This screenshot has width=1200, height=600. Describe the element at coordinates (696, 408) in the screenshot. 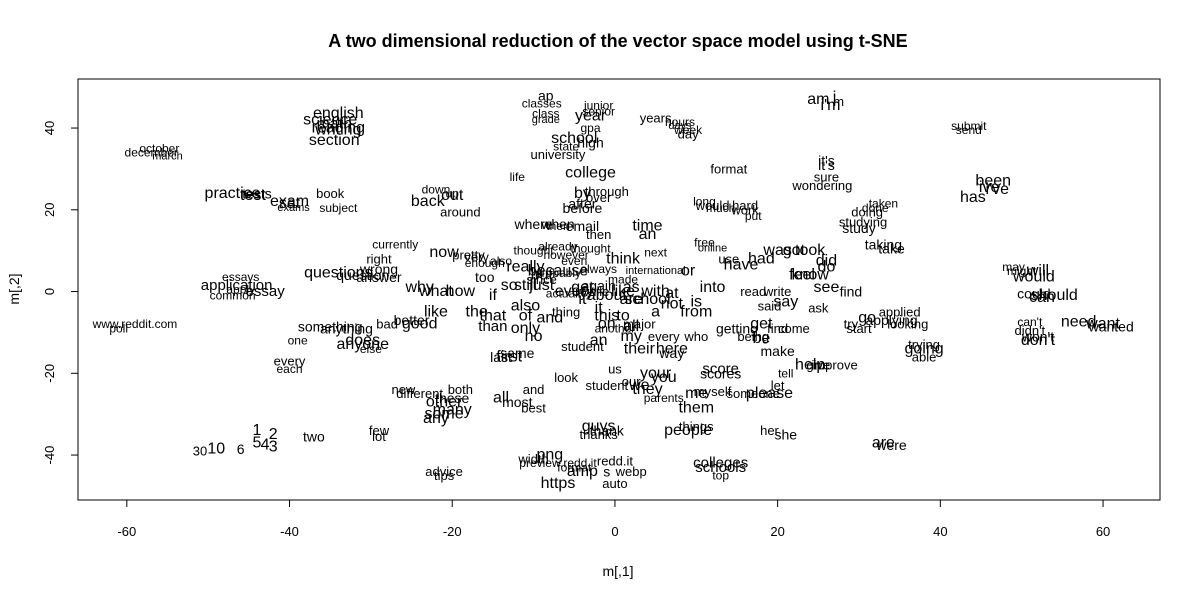

I see `word-point: them` at that location.